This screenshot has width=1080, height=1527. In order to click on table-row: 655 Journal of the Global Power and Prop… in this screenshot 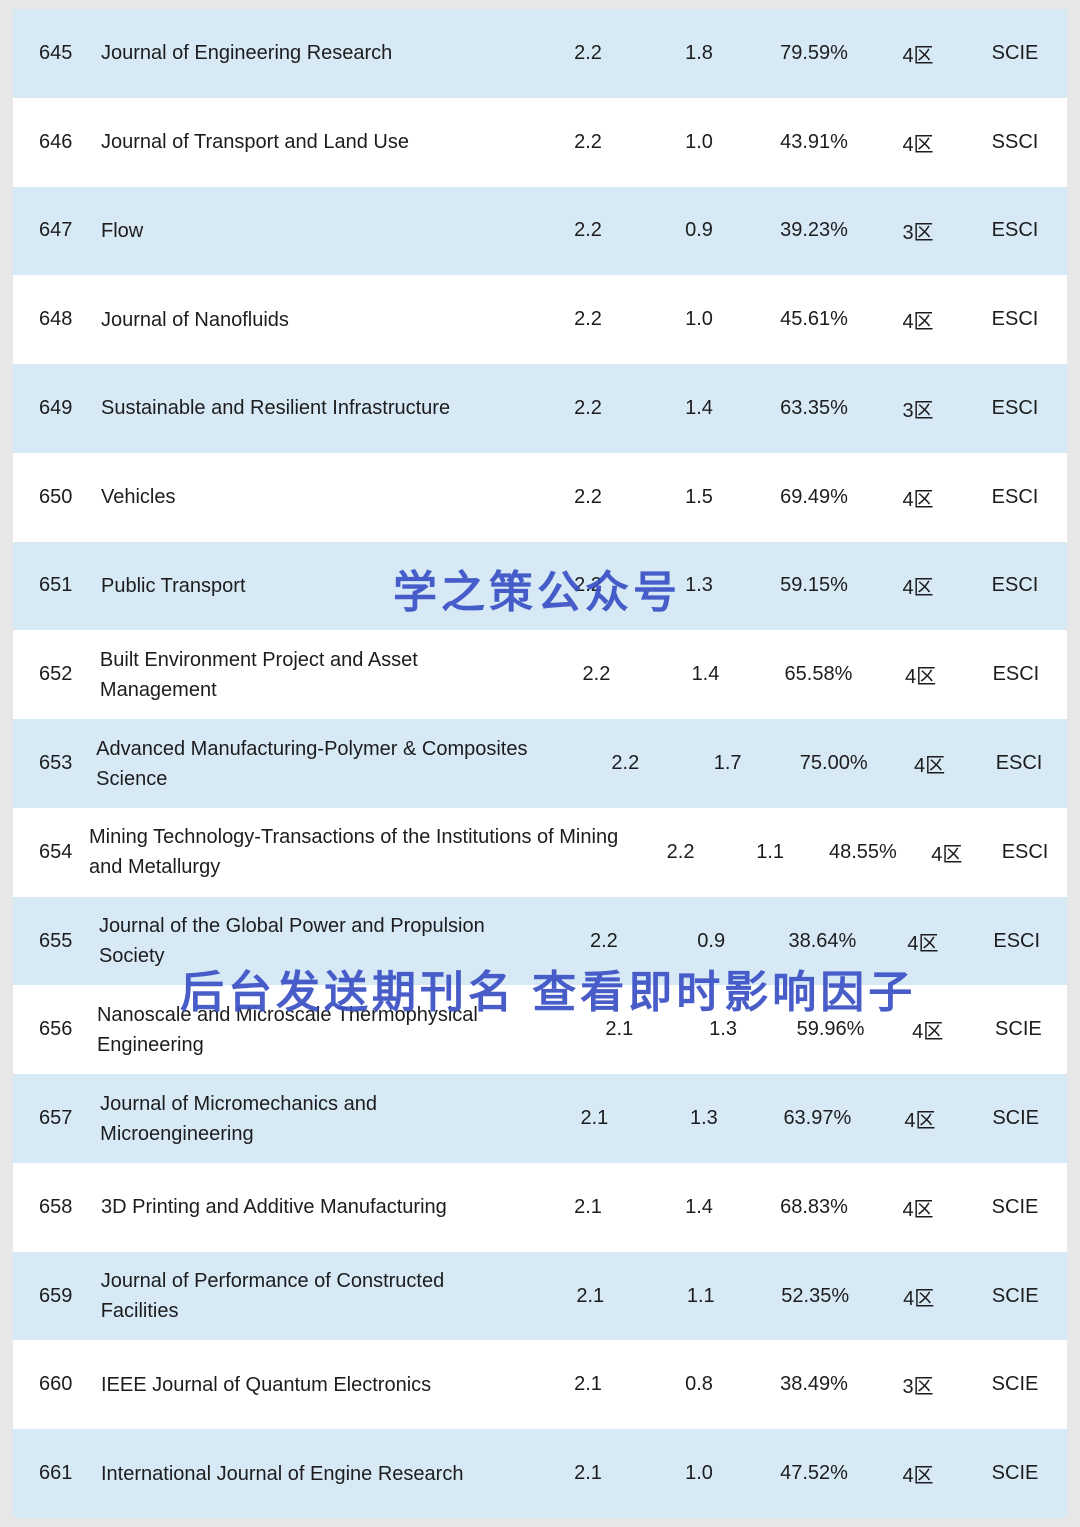, I will do `click(540, 941)`.